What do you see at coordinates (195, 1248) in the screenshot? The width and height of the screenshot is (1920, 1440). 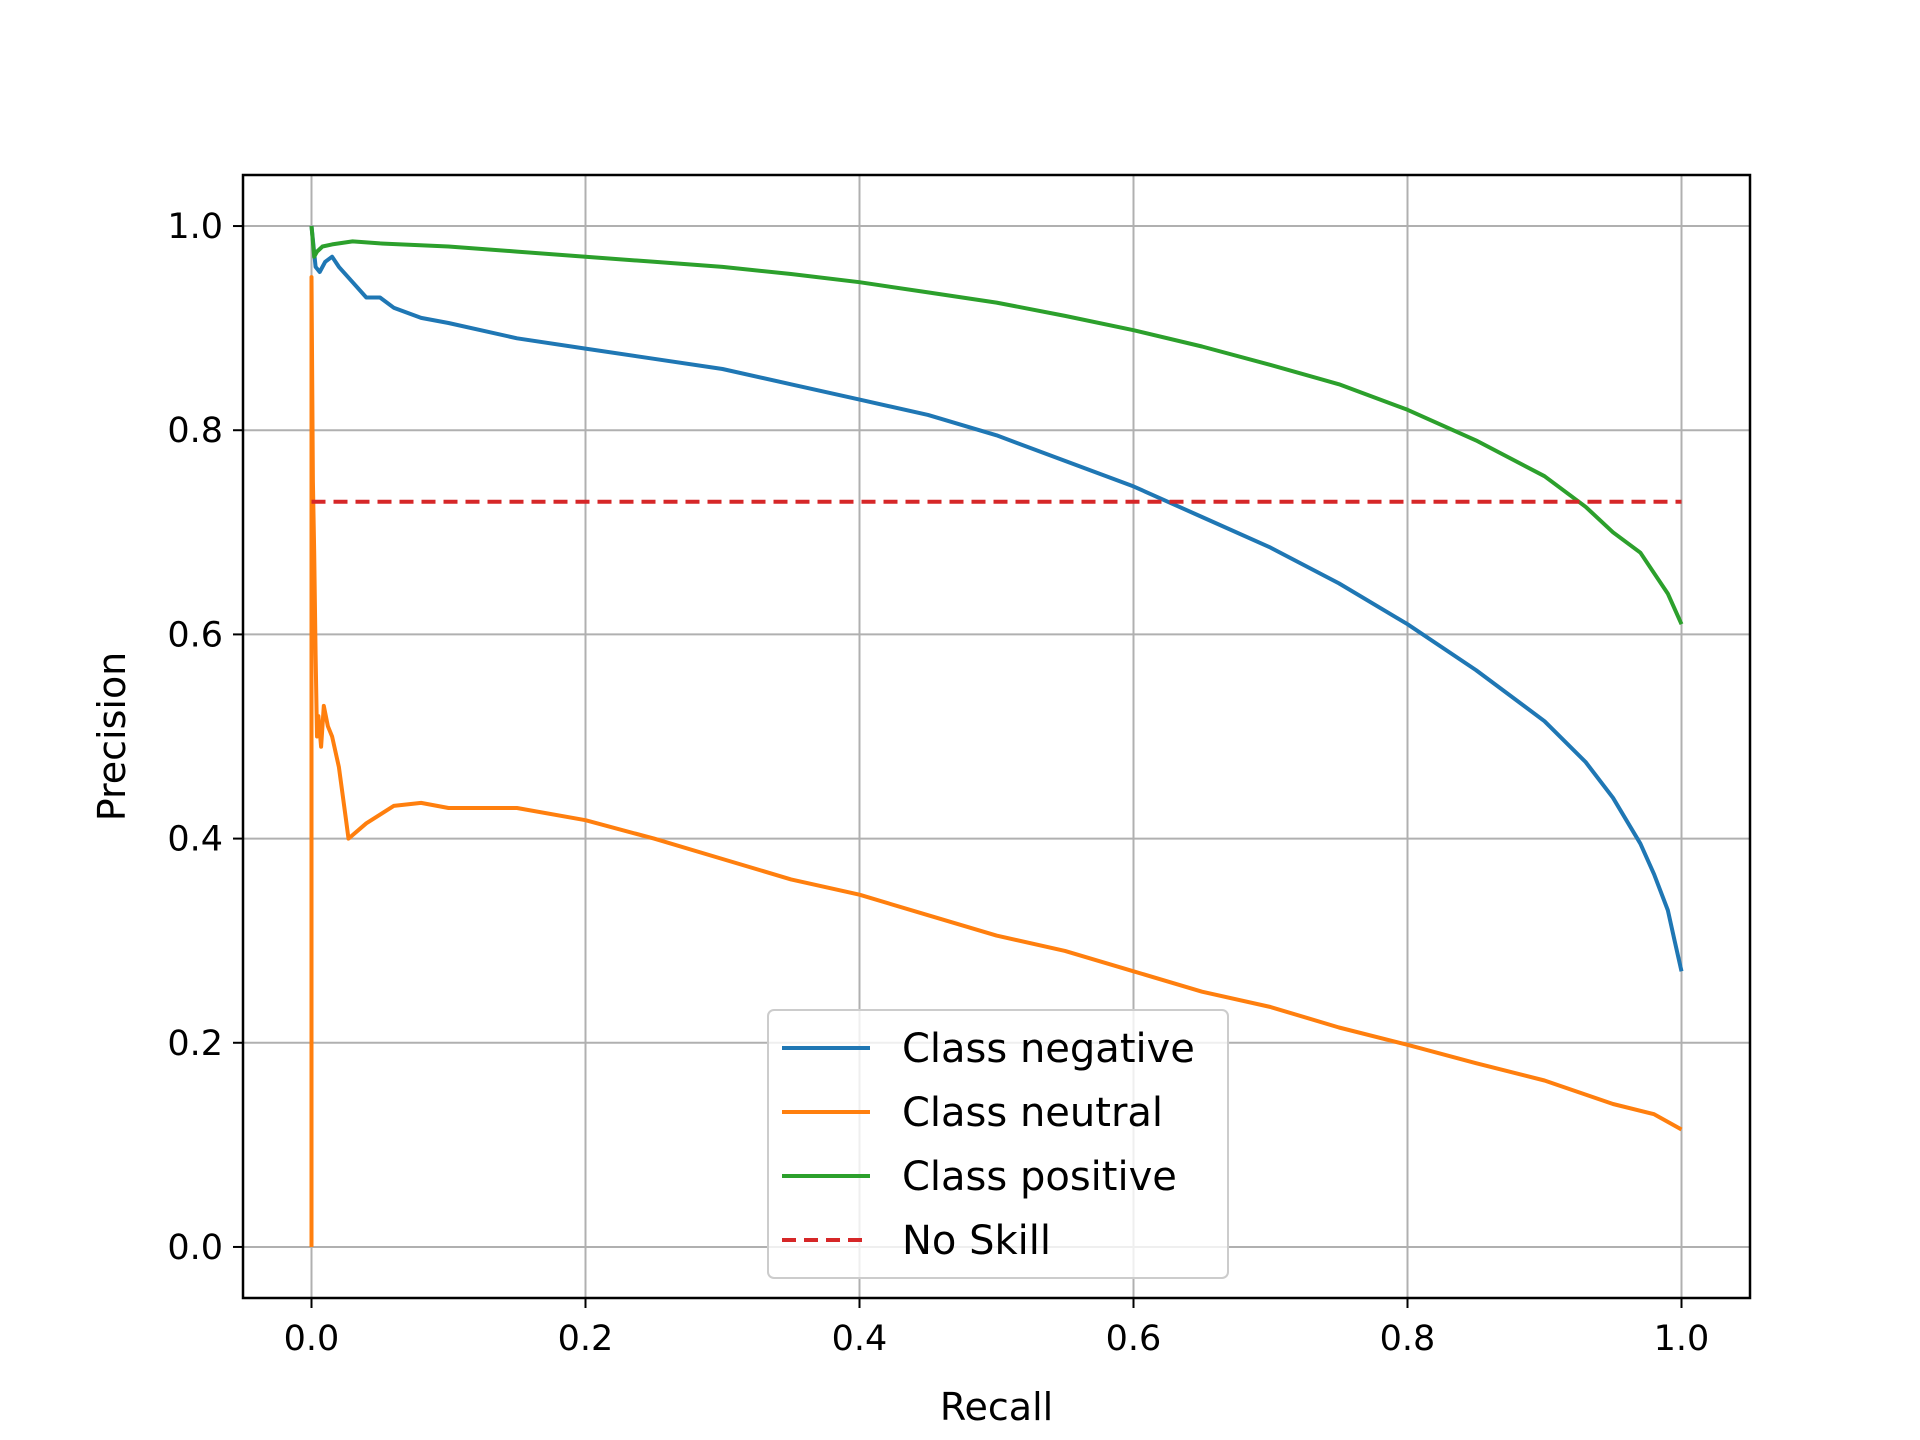 I see `y-tick-label: 0.0` at bounding box center [195, 1248].